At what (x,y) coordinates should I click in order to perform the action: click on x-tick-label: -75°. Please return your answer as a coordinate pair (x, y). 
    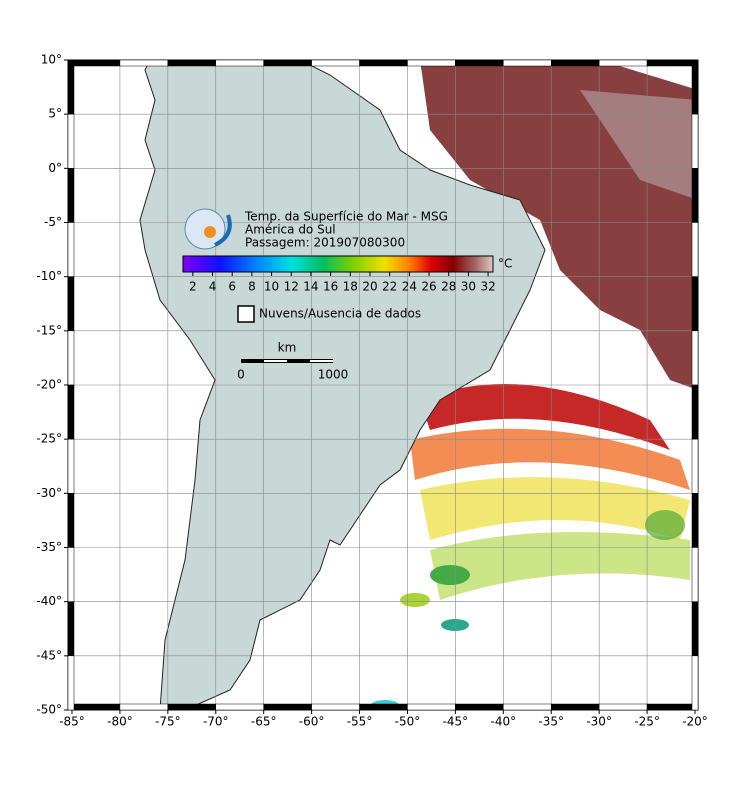
    Looking at the image, I should click on (168, 722).